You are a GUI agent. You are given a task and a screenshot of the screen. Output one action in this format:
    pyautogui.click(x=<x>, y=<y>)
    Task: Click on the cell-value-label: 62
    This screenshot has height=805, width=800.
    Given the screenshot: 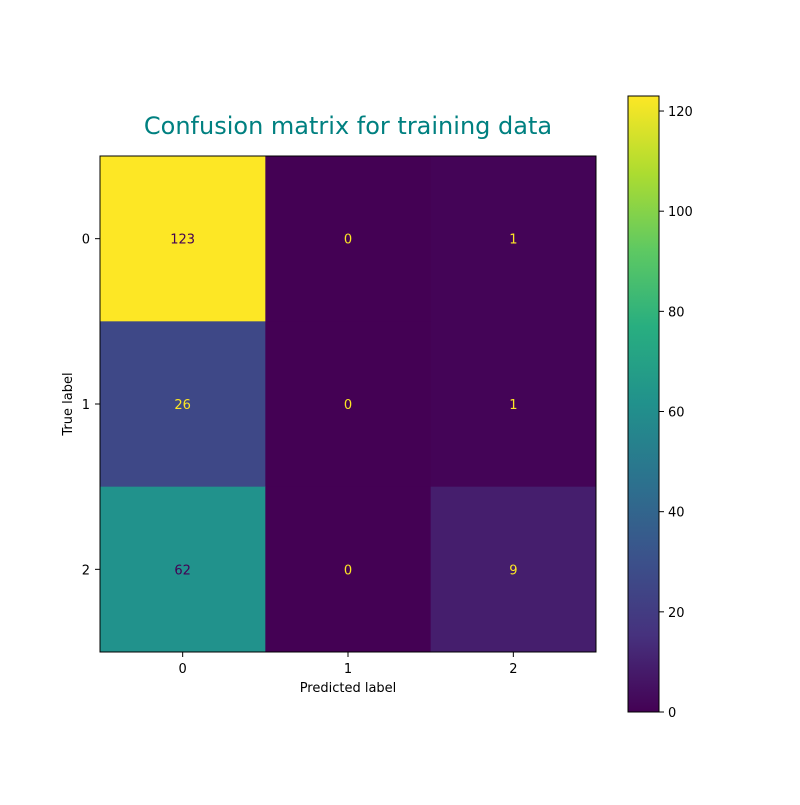 What is the action you would take?
    pyautogui.click(x=182, y=570)
    